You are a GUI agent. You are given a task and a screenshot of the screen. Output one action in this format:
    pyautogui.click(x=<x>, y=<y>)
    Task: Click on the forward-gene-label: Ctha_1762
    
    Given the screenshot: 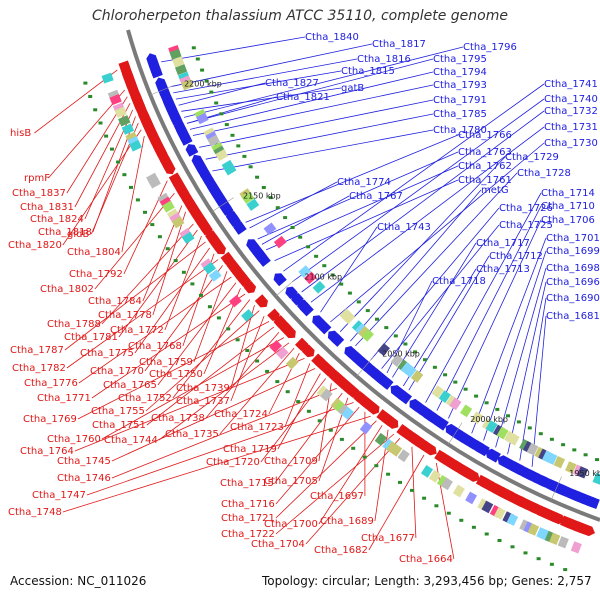 What is the action you would take?
    pyautogui.click(x=485, y=166)
    